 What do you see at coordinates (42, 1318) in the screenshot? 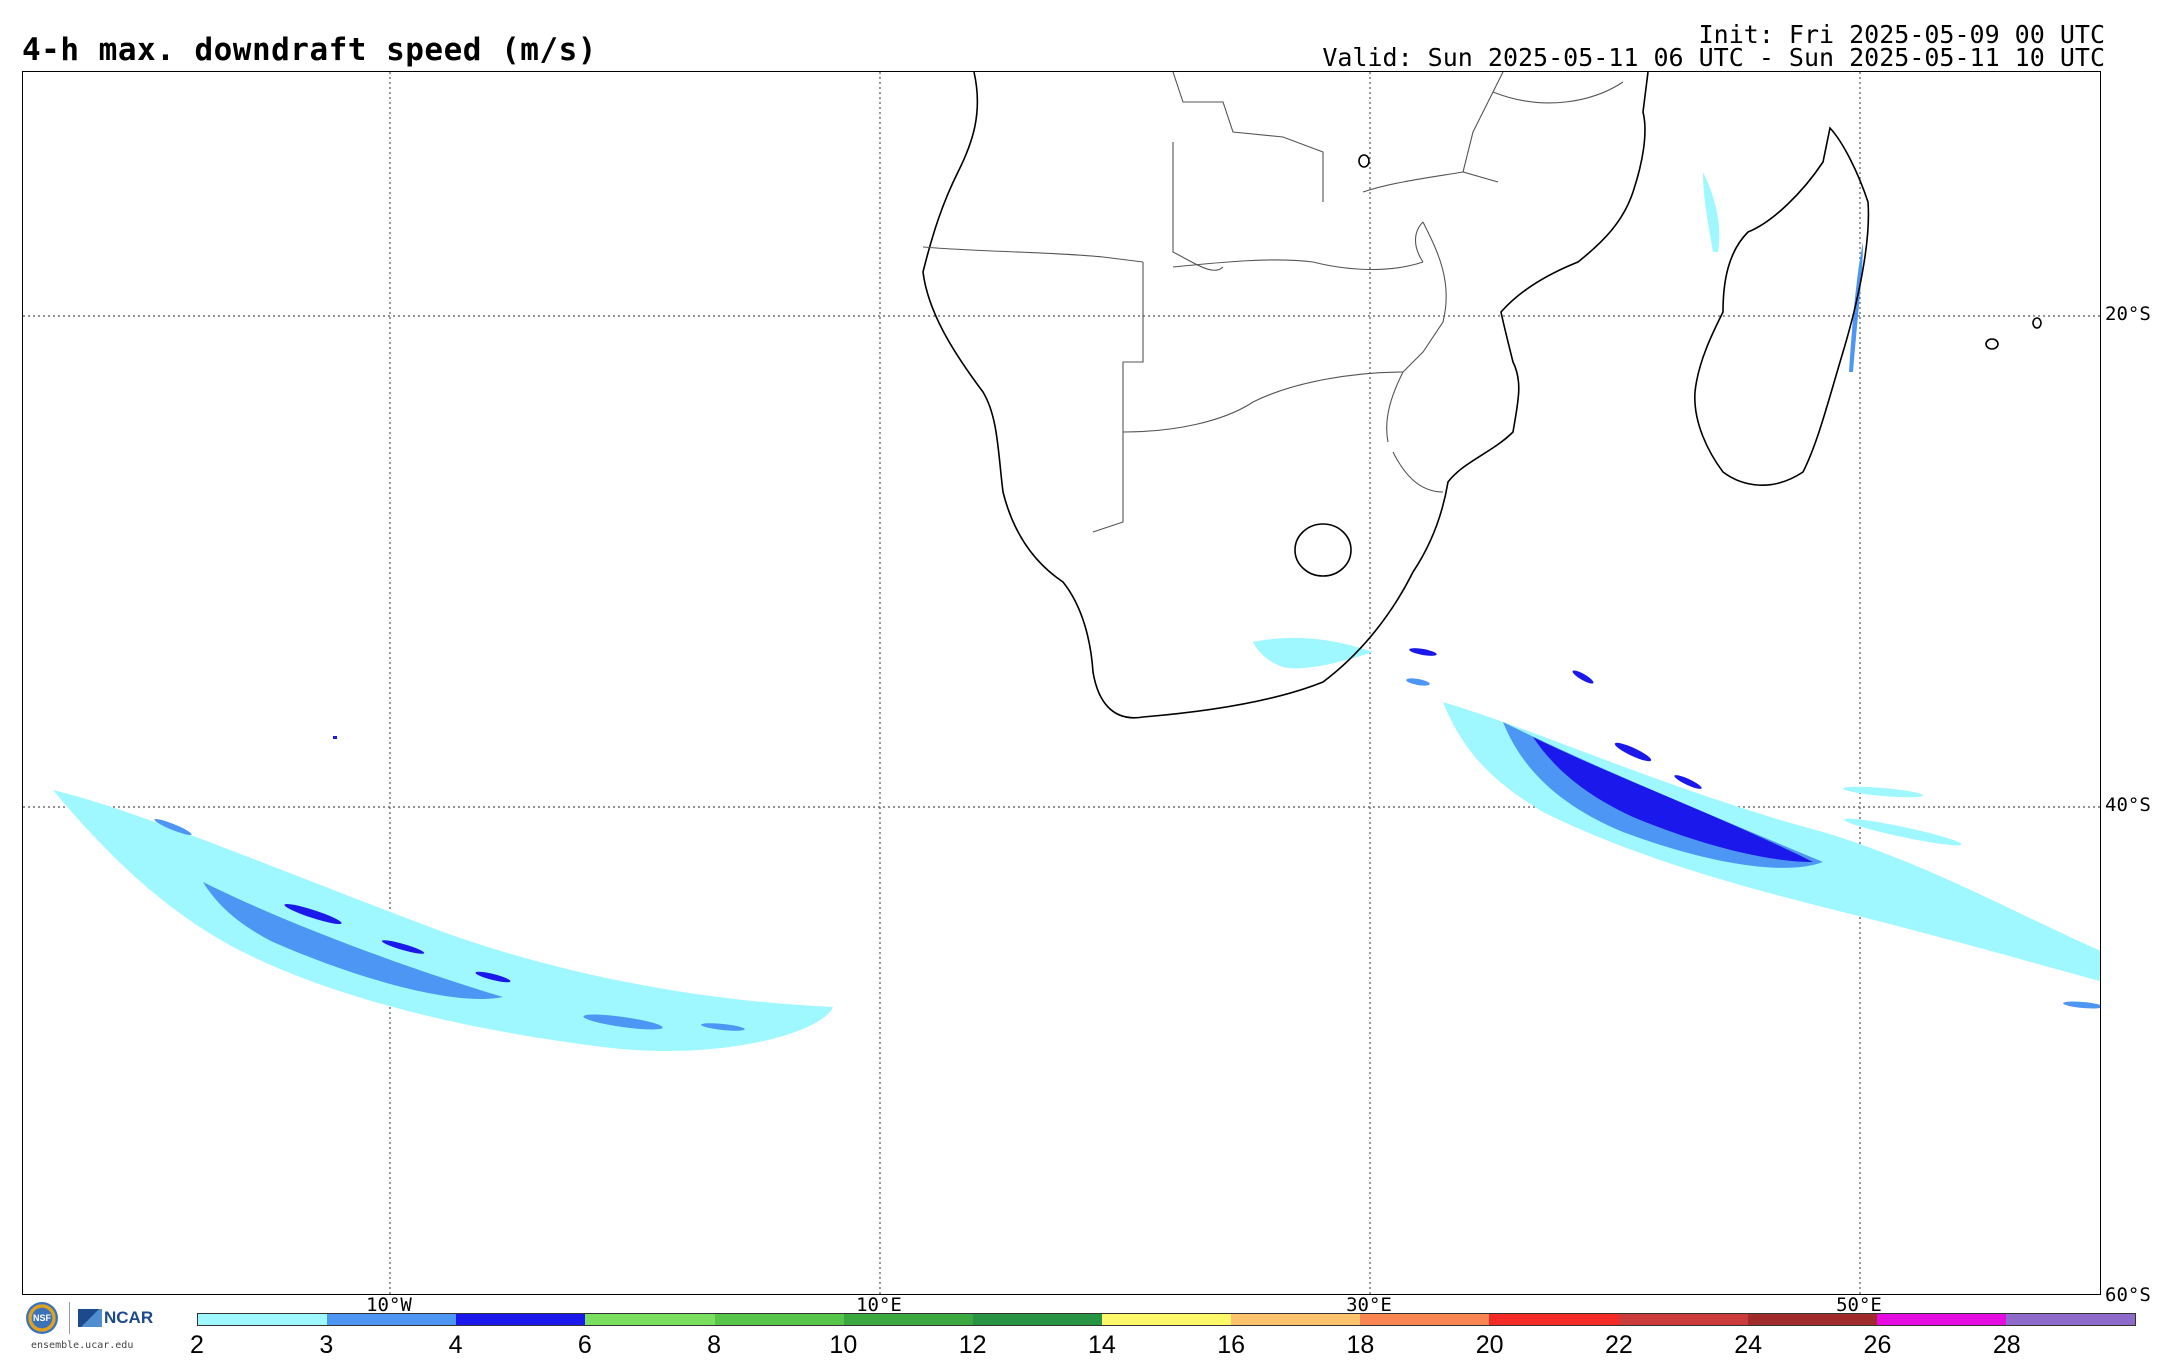
I see `nsf-logo: NSF` at bounding box center [42, 1318].